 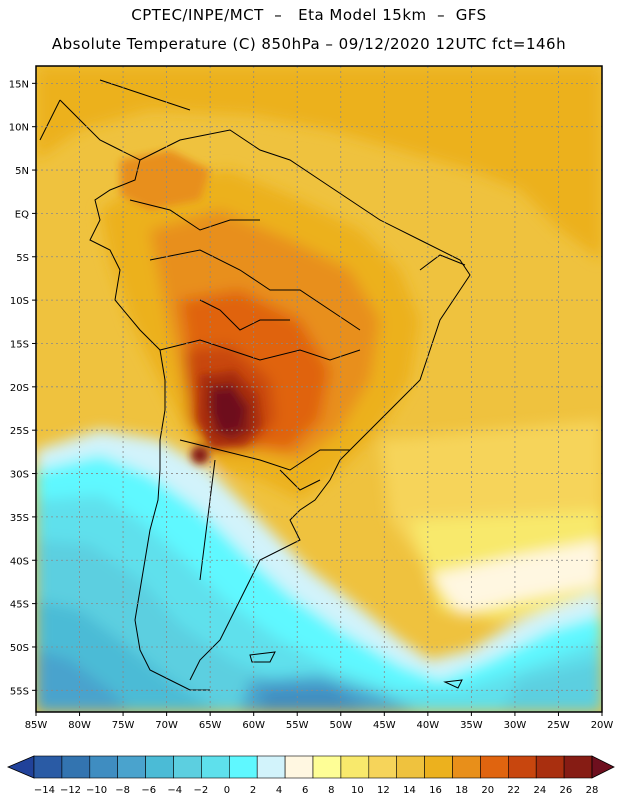 What do you see at coordinates (592, 790) in the screenshot?
I see `colorbar-label: 28` at bounding box center [592, 790].